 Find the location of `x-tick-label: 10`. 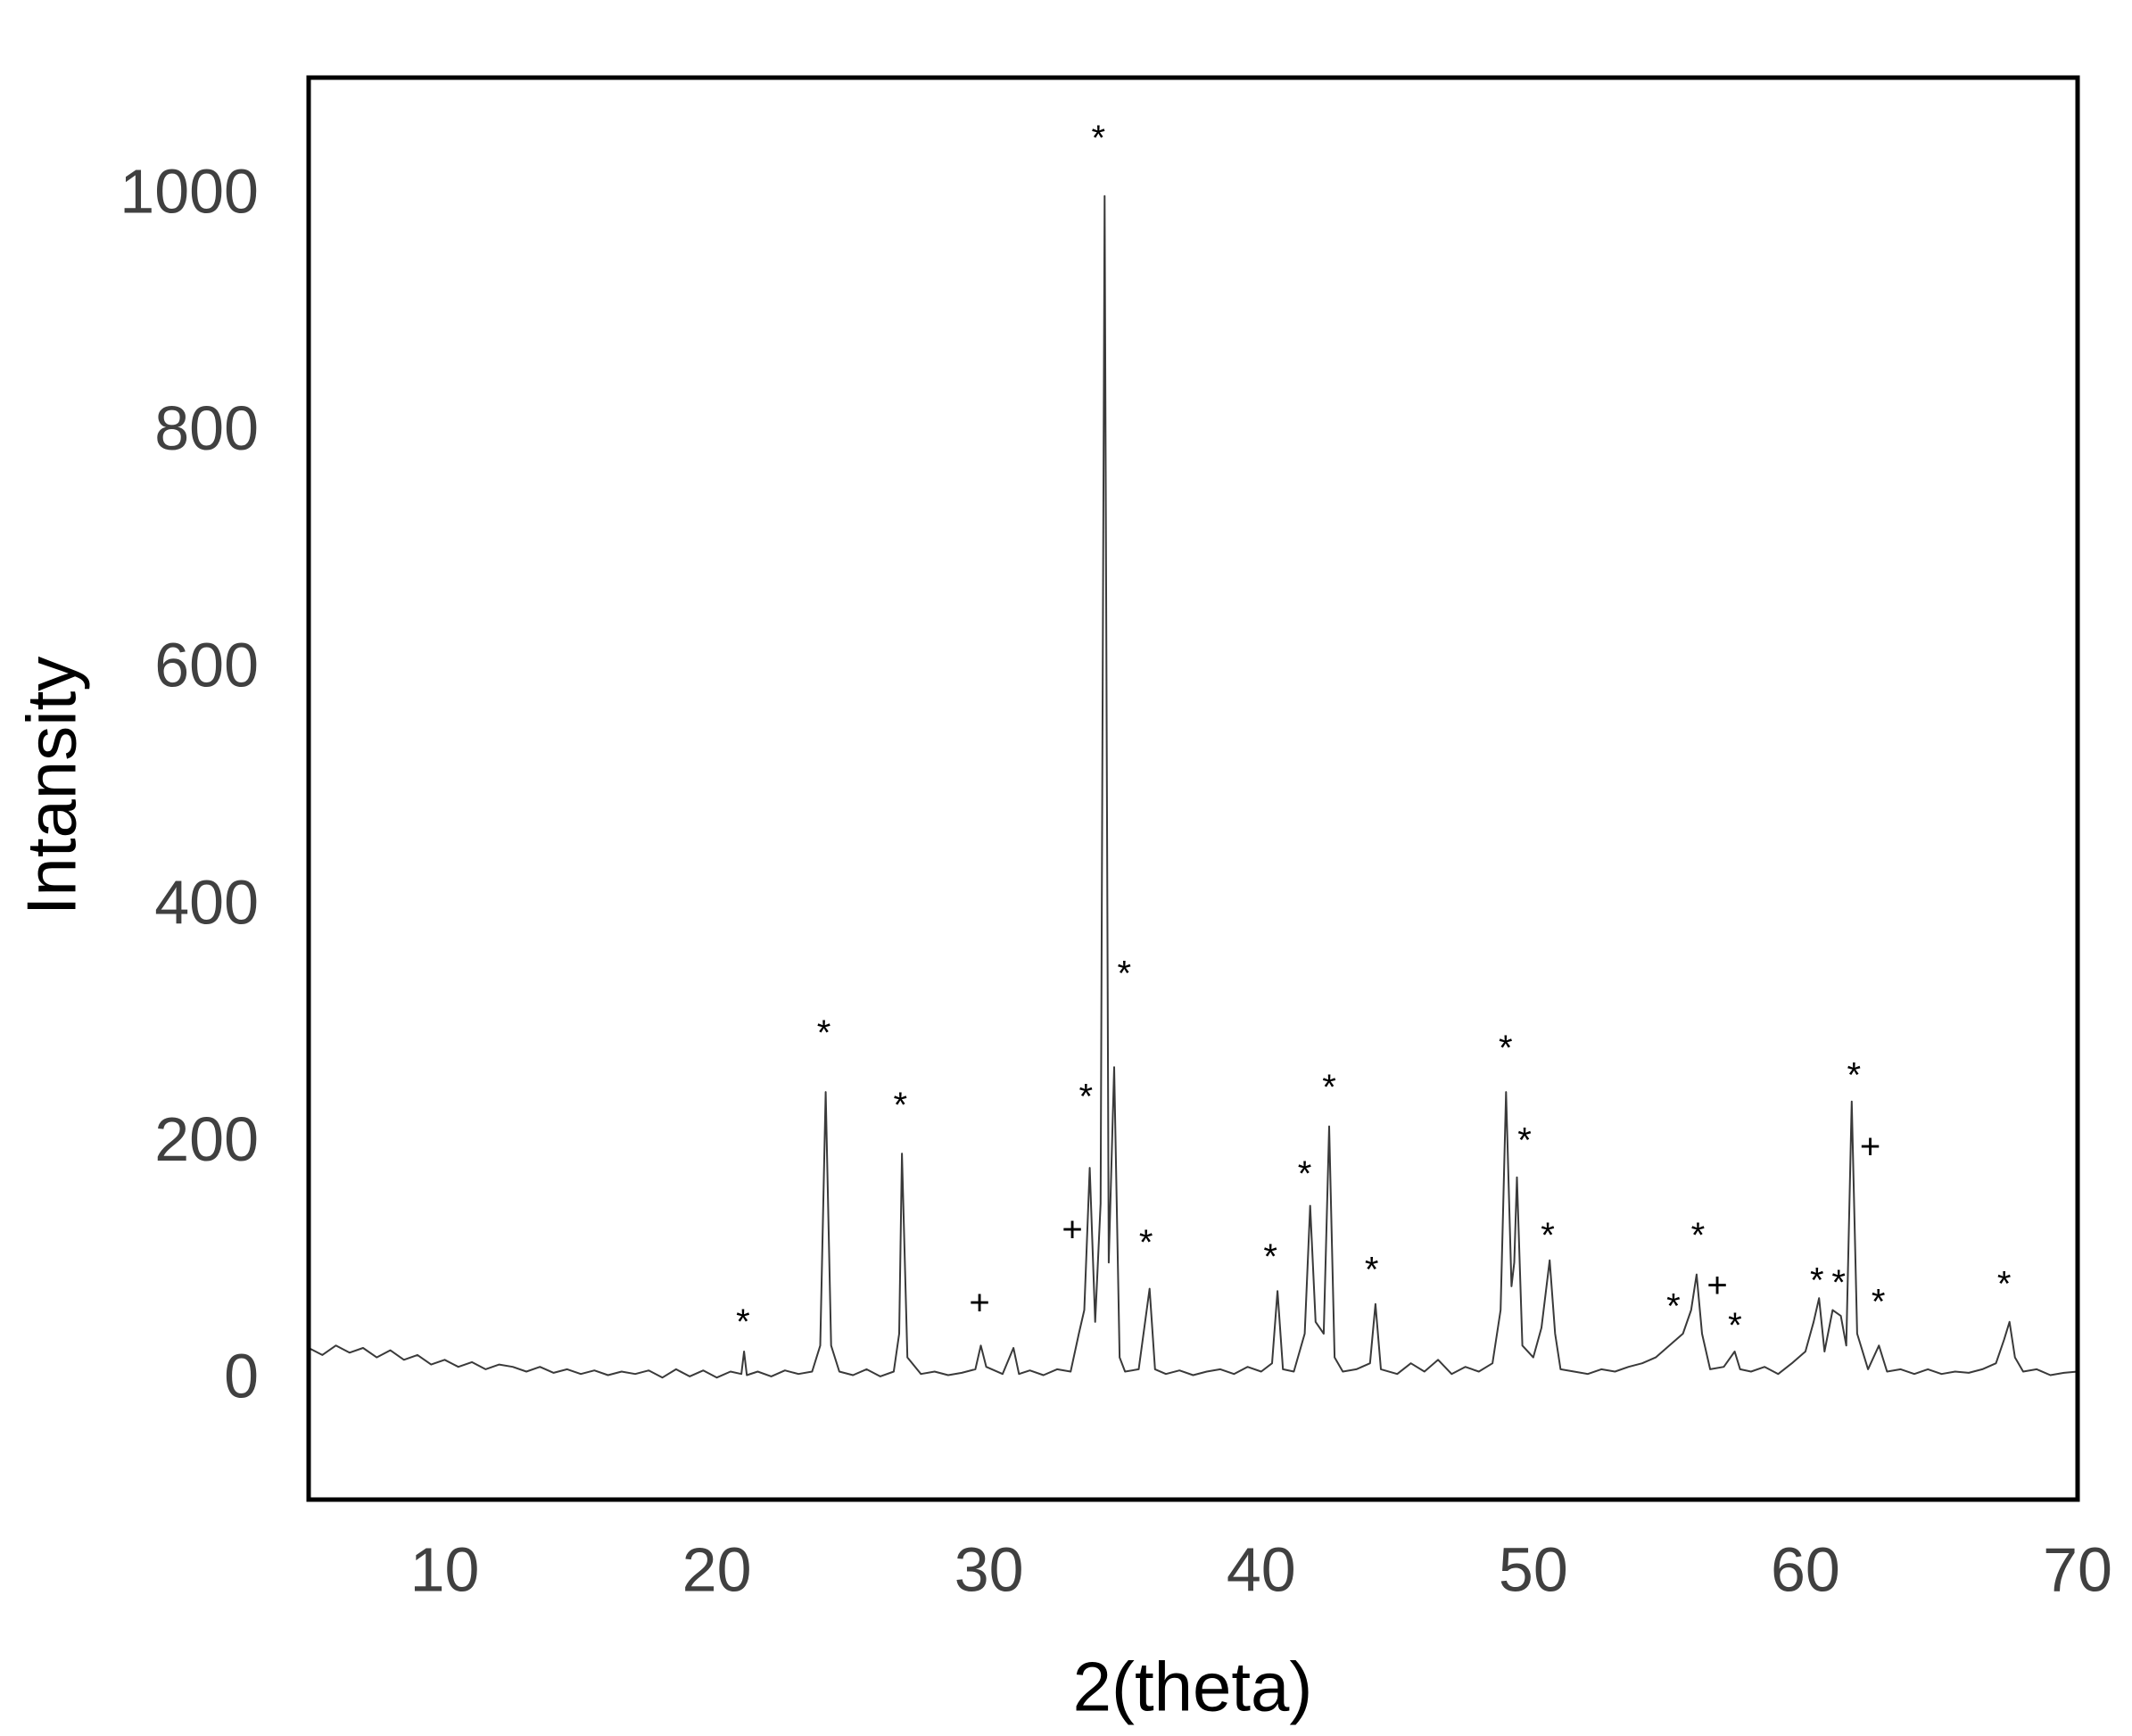

x-tick-label: 10 is located at coordinates (445, 1569).